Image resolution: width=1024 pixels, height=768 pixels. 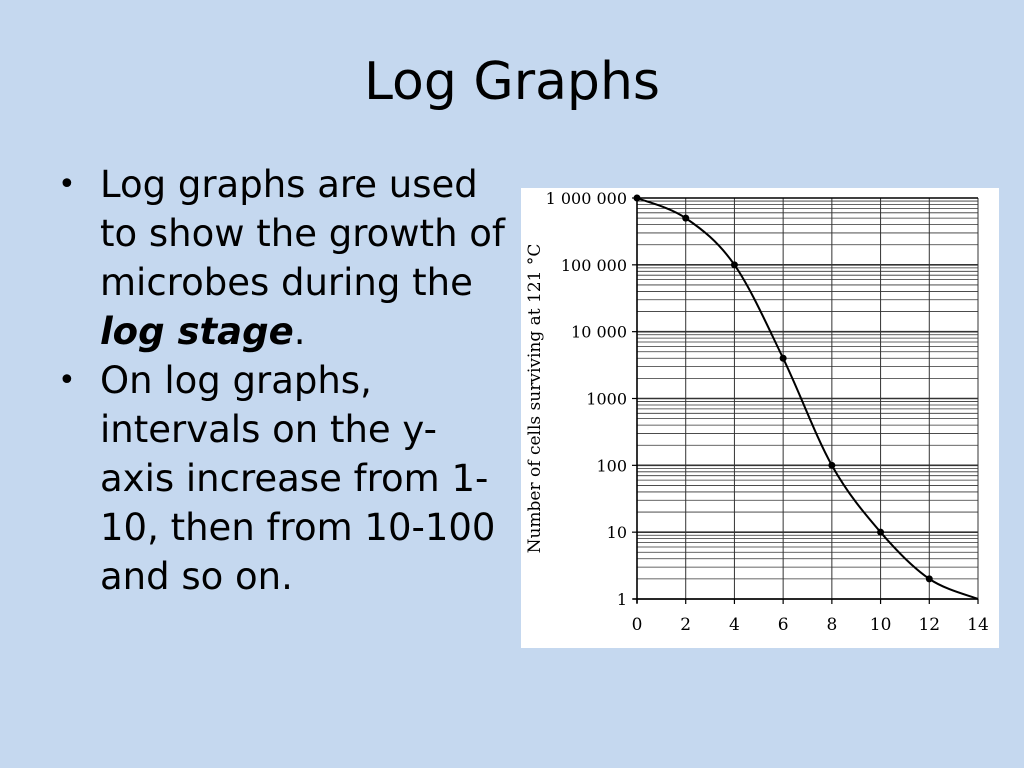 What do you see at coordinates (594, 265) in the screenshot?
I see `y-tick-label: 100 000` at bounding box center [594, 265].